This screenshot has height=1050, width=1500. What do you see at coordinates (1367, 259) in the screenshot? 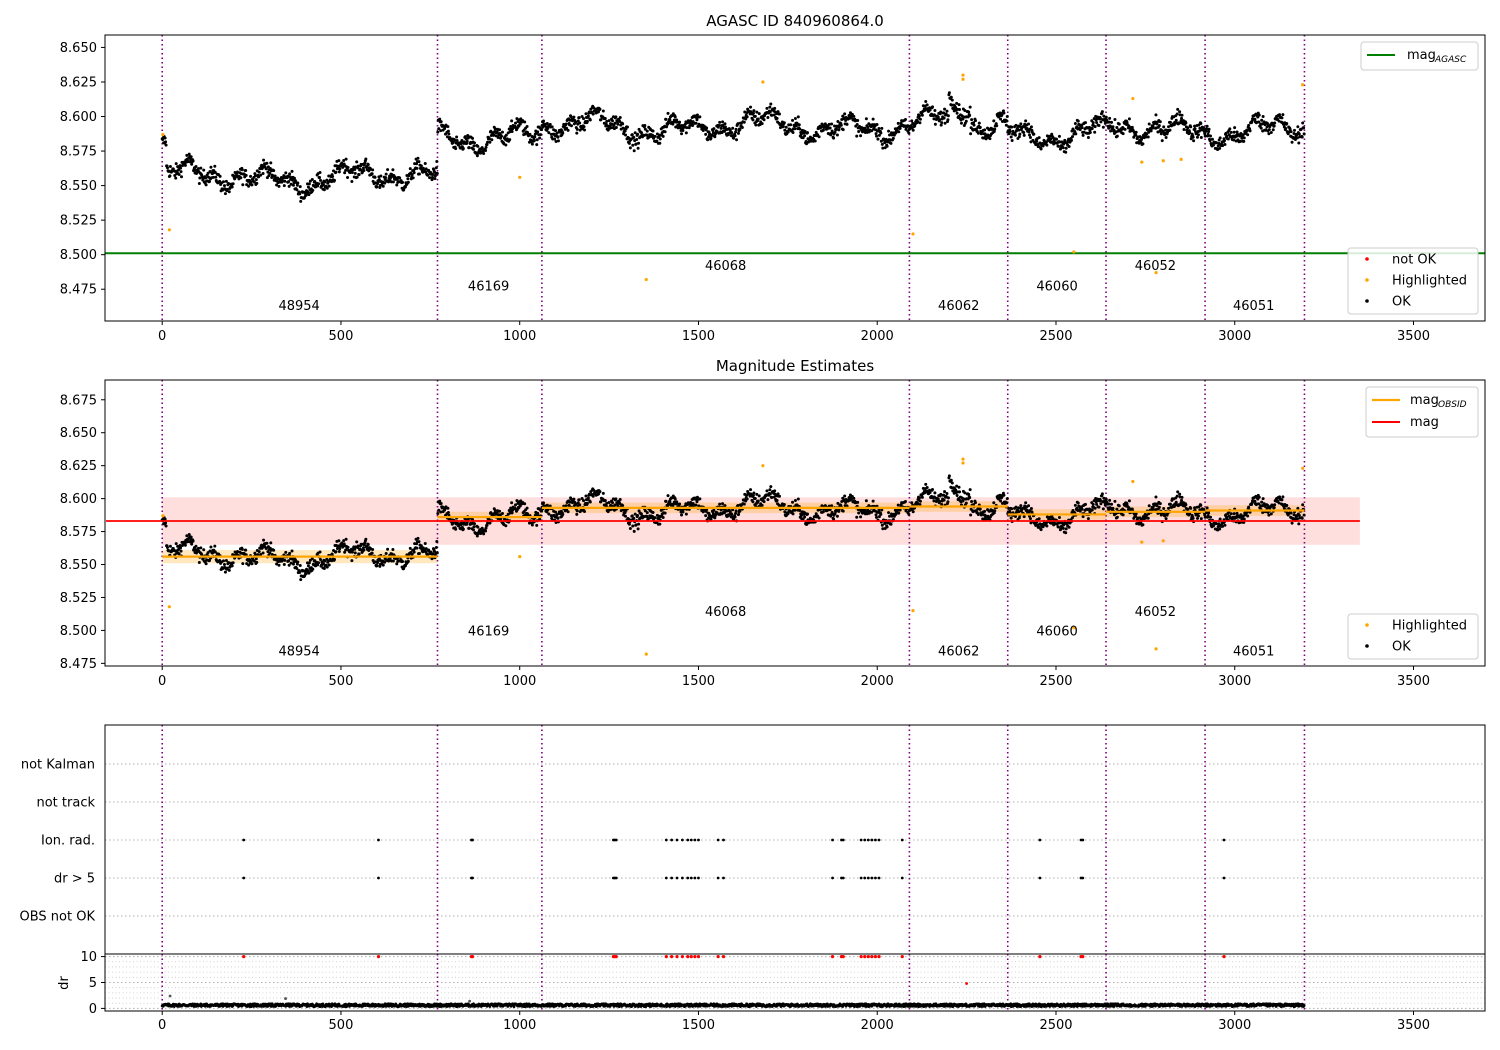
I see `legend-marker` at bounding box center [1367, 259].